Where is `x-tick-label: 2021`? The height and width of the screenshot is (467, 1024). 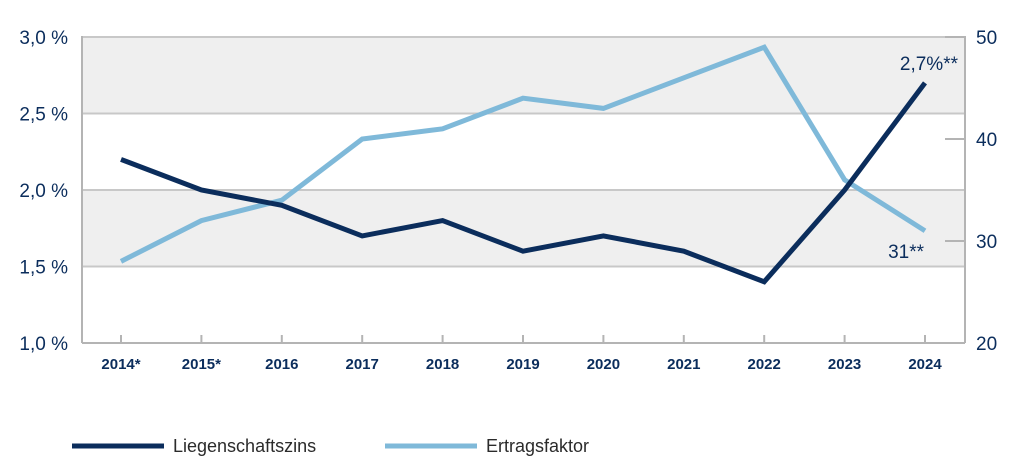 x-tick-label: 2021 is located at coordinates (683, 364).